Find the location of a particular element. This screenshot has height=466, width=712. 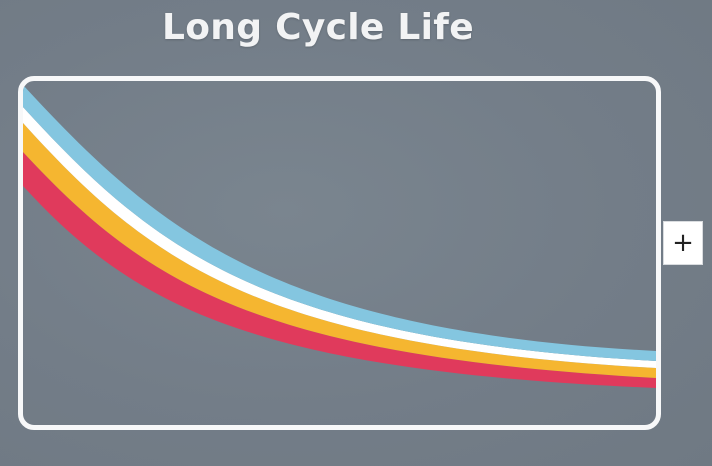

plus-button: + is located at coordinates (683, 243).